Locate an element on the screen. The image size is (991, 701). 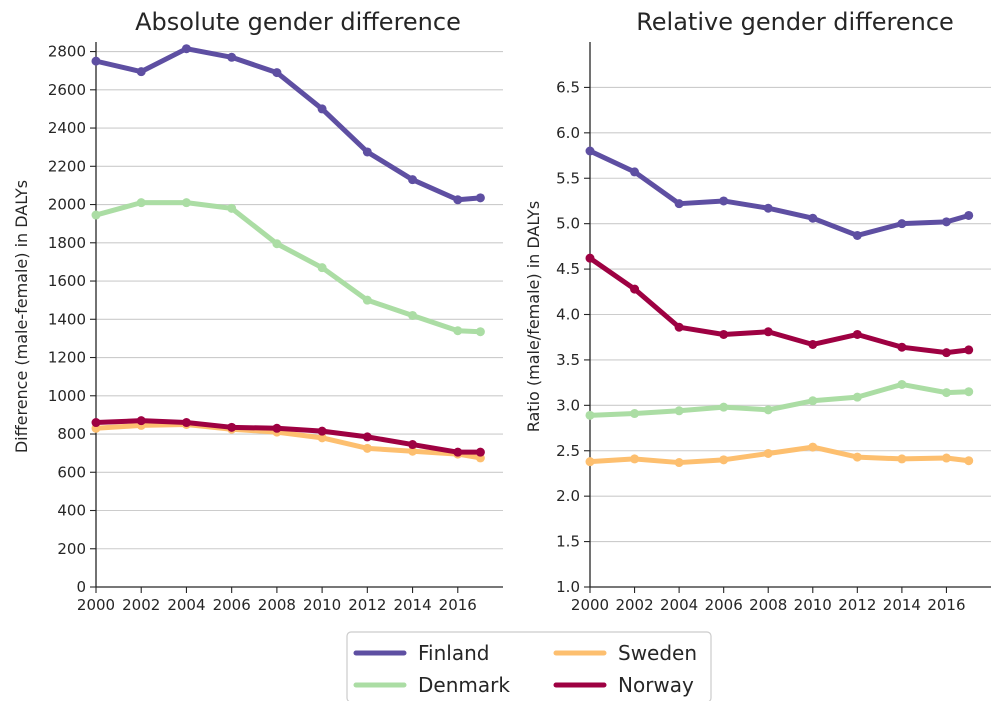
y-tick-label: 6.0 is located at coordinates (568, 133).